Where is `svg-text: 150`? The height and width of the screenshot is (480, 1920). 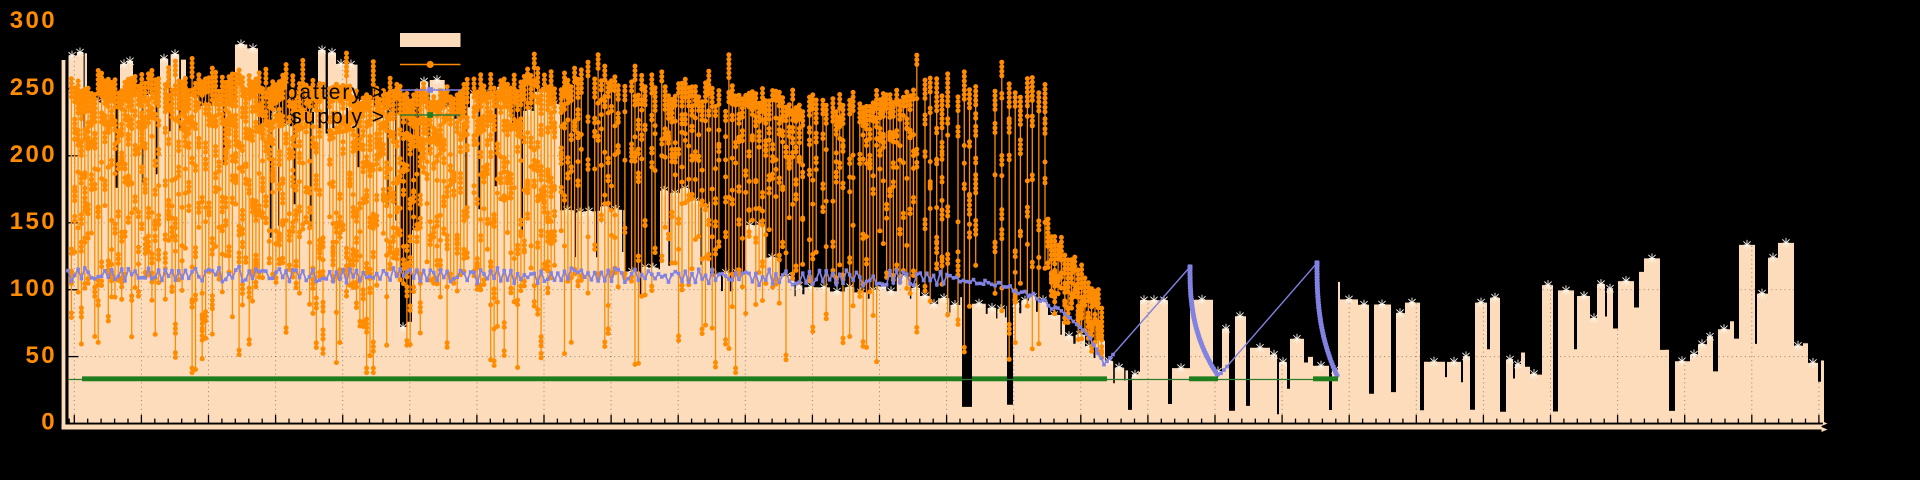 svg-text: 150 is located at coordinates (33, 221).